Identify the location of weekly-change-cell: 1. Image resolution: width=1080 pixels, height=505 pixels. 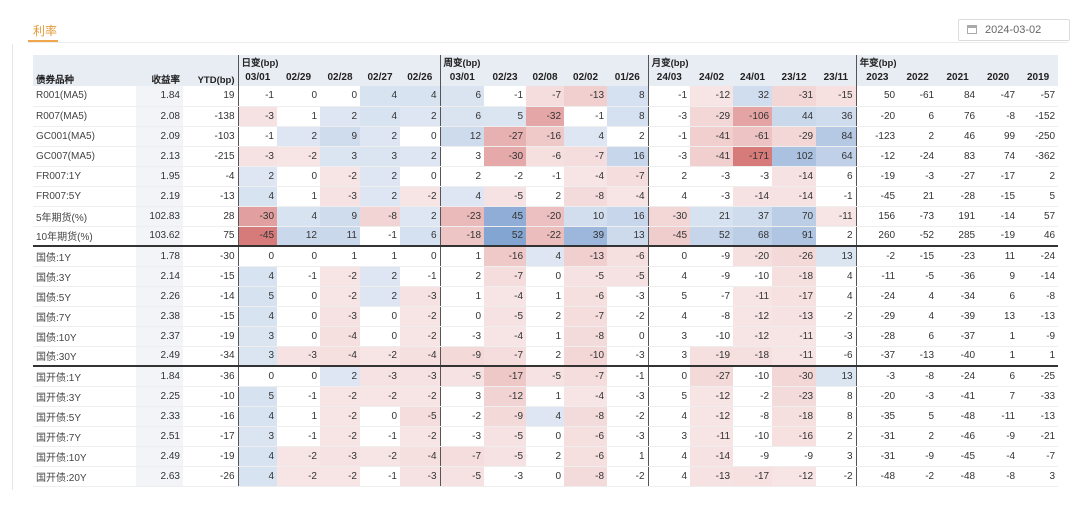
(628, 456).